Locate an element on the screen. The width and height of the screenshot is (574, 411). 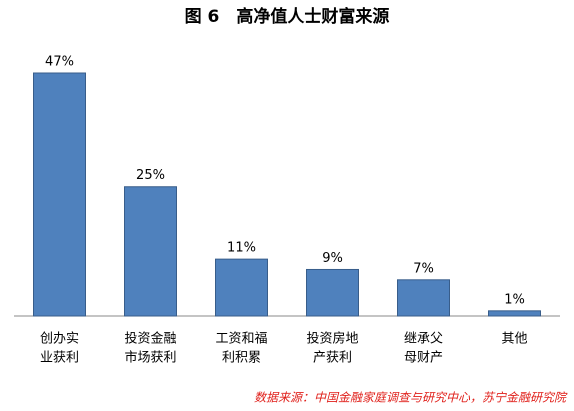
x-tick-label: 利积累 is located at coordinates (241, 358).